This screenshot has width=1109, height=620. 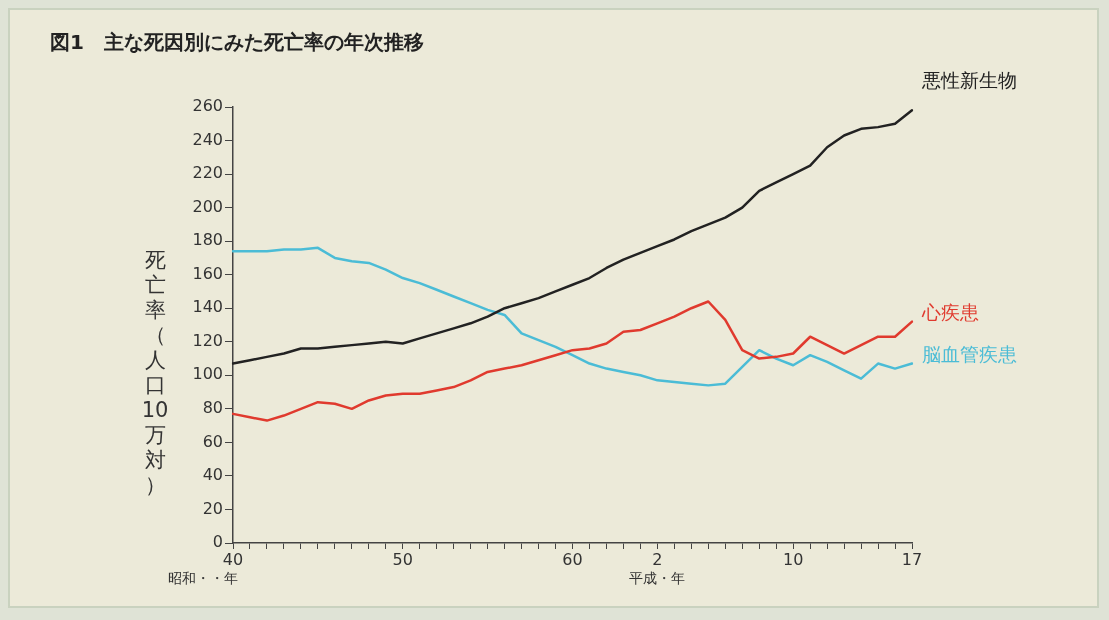 I want to click on x-tick-label: 60, so click(x=572, y=559).